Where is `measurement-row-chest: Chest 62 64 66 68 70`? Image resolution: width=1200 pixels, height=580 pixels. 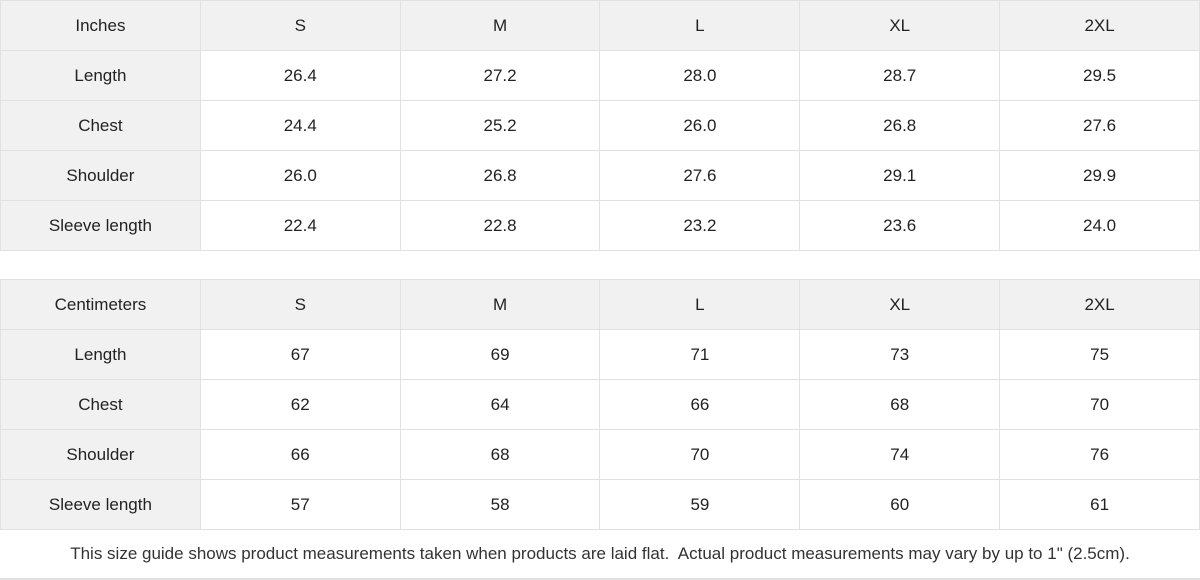
measurement-row-chest: Chest 62 64 66 68 70 is located at coordinates (600, 404).